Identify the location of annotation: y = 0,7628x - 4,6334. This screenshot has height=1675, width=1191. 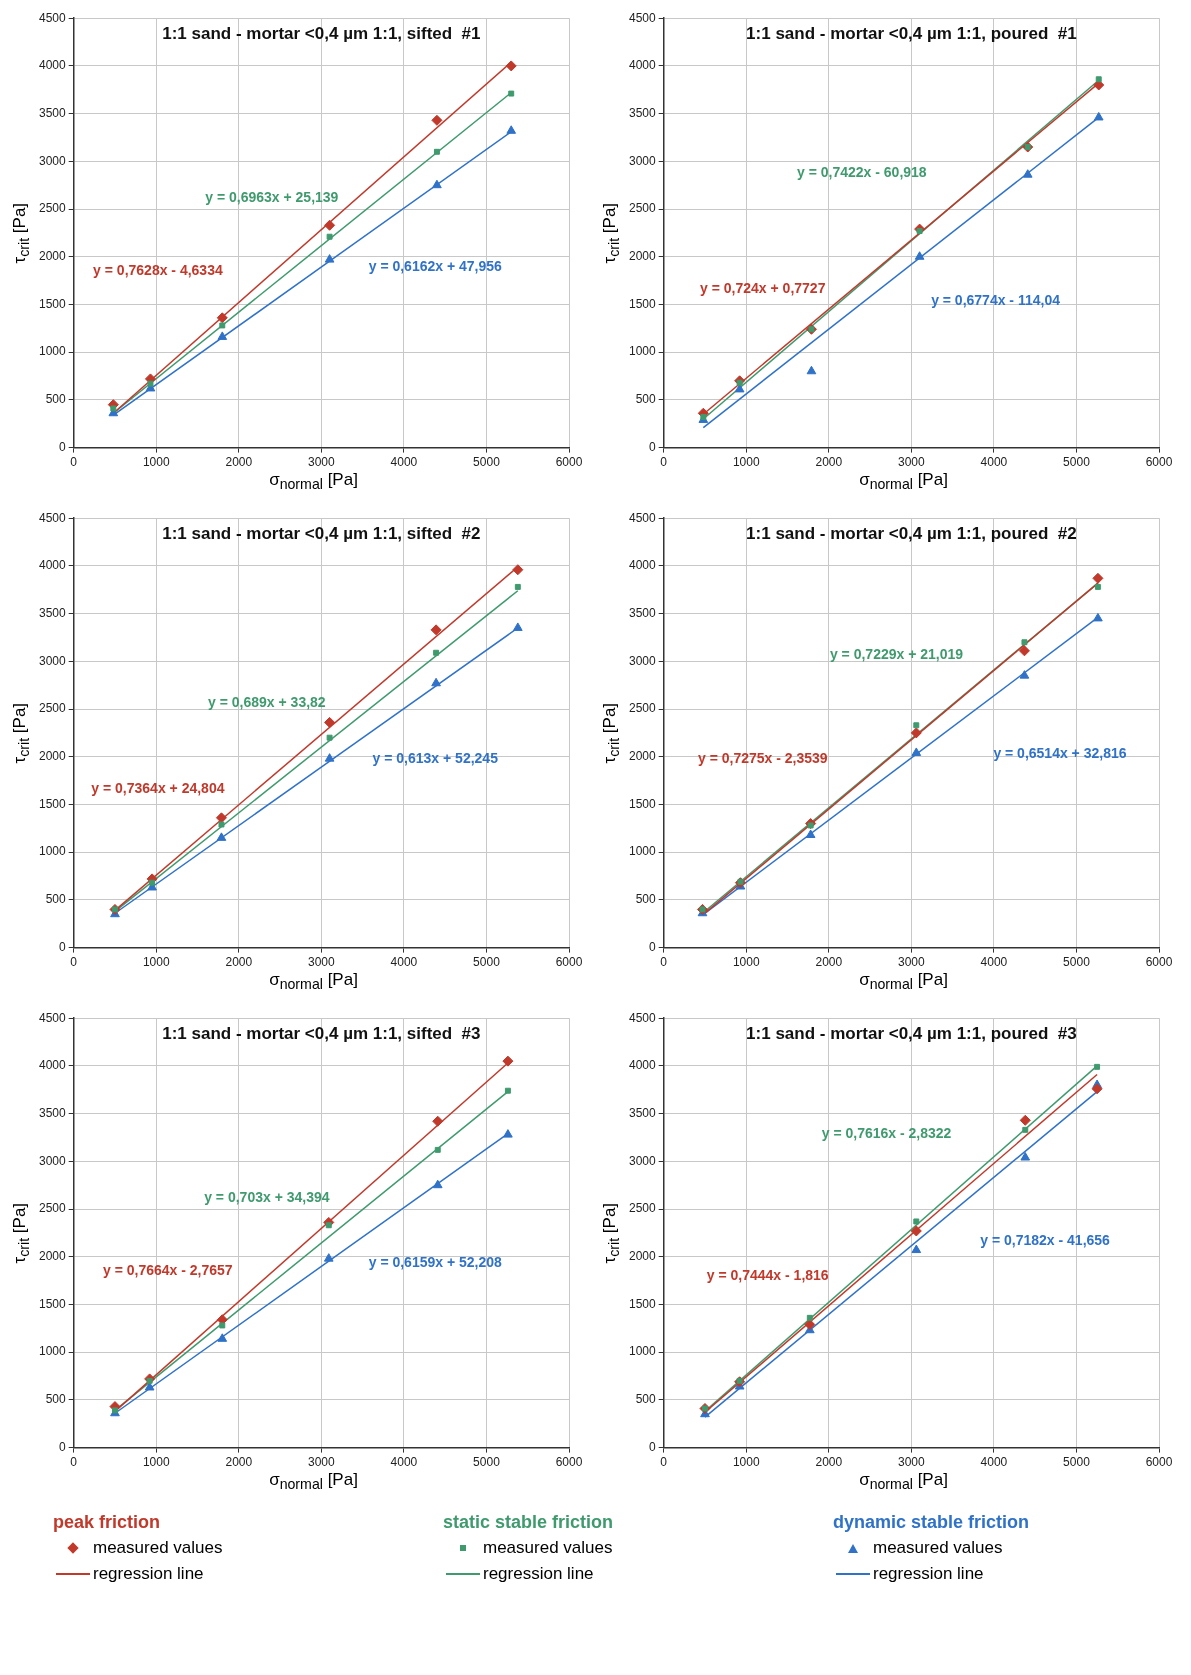
(158, 270).